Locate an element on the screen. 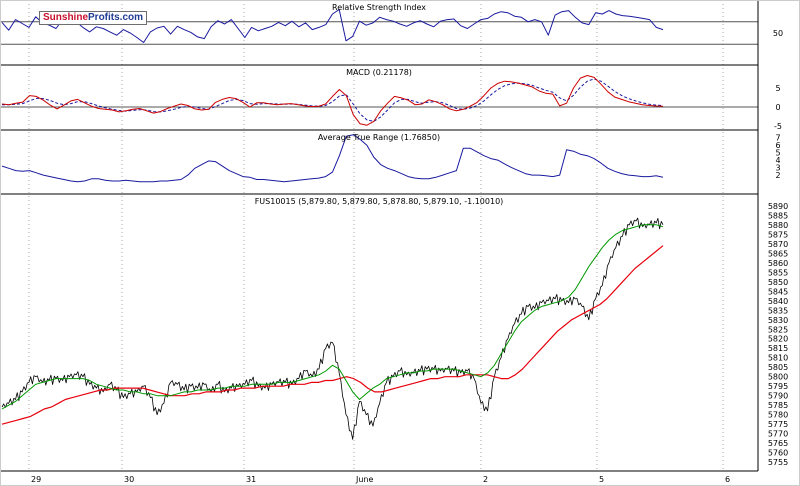 The image size is (800, 486). date-tick-label: June is located at coordinates (364, 479).